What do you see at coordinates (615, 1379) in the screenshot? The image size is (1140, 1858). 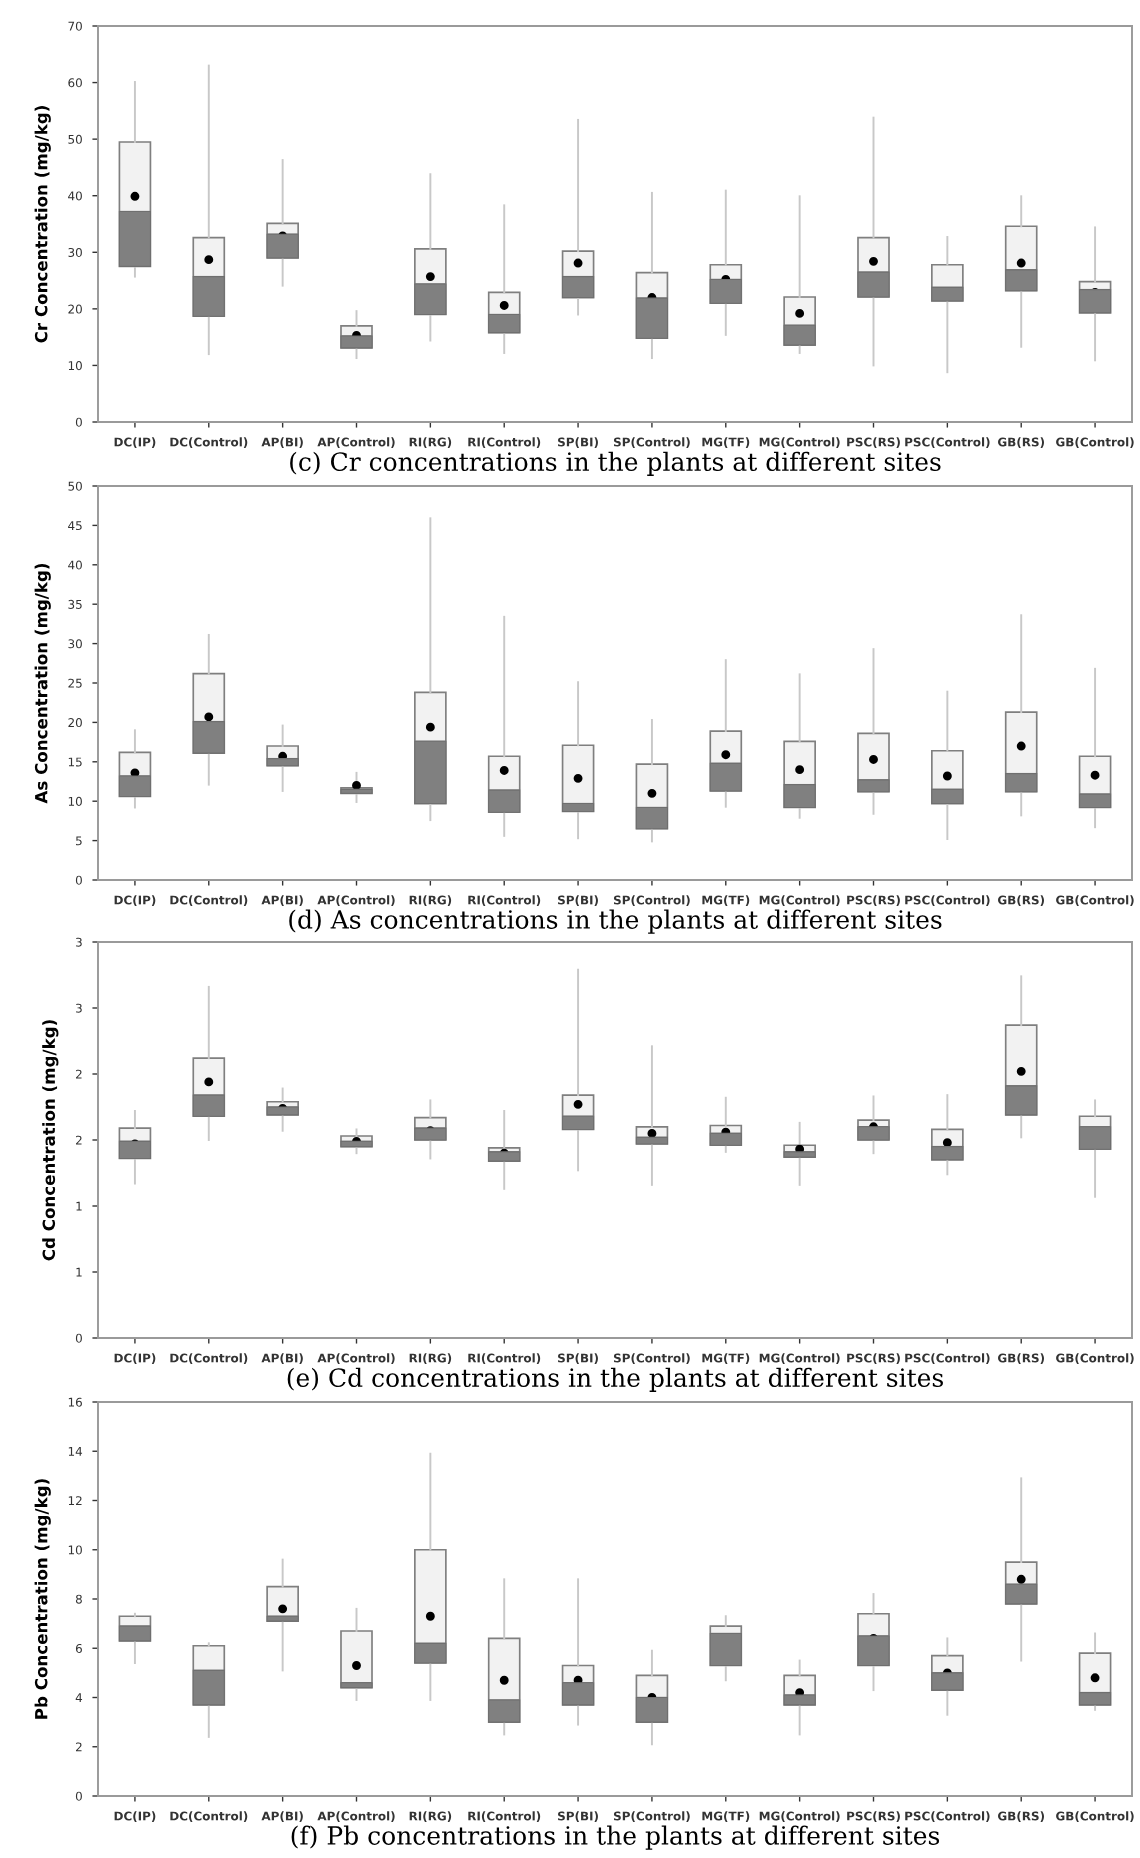 I see `text: (e) Cd concentrations in the plants at different sites` at bounding box center [615, 1379].